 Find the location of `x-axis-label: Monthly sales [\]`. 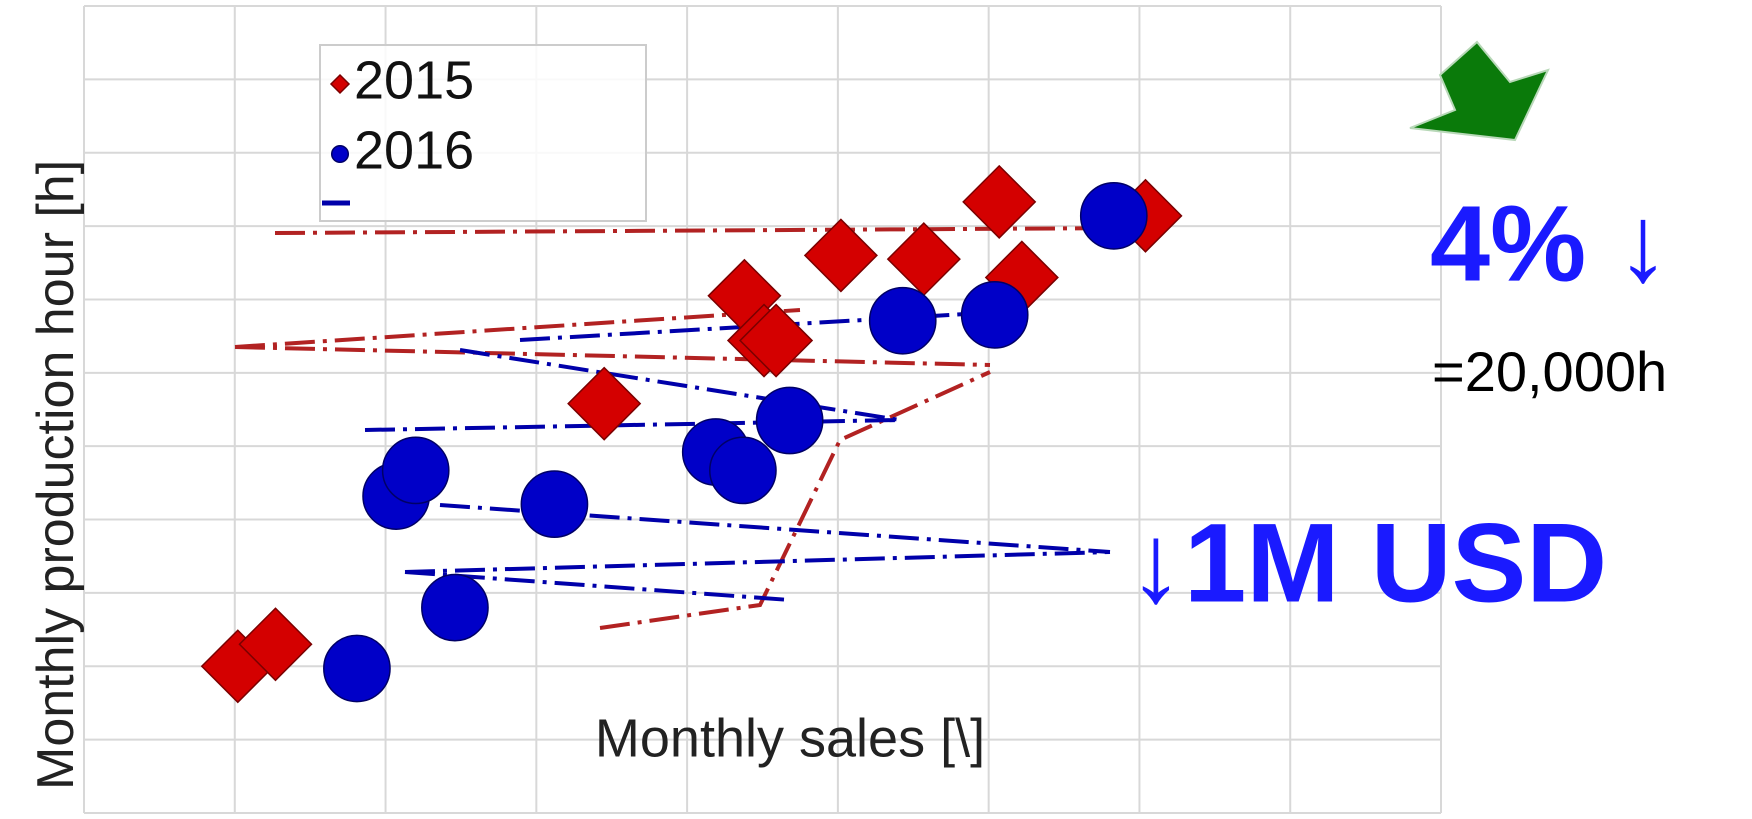

x-axis-label: Monthly sales [\] is located at coordinates (790, 738).